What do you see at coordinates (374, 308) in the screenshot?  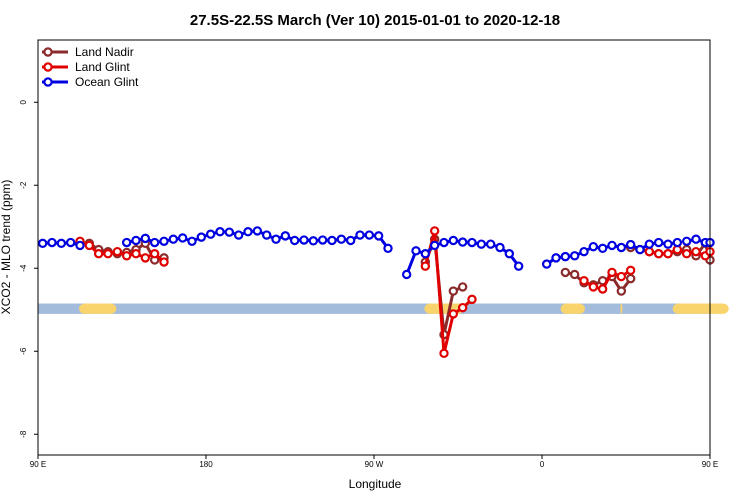 I see `ocean-band` at bounding box center [374, 308].